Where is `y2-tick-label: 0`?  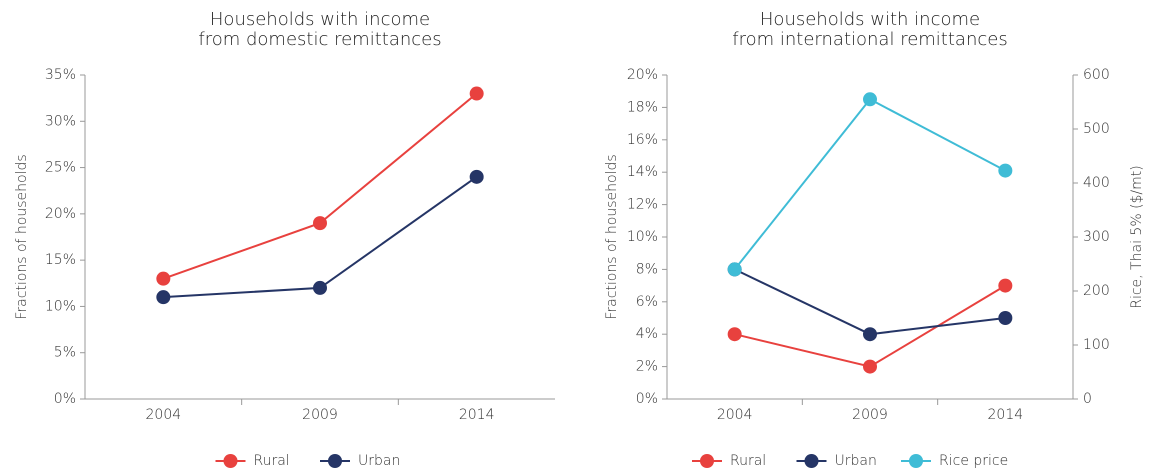
y2-tick-label: 0 is located at coordinates (1087, 399).